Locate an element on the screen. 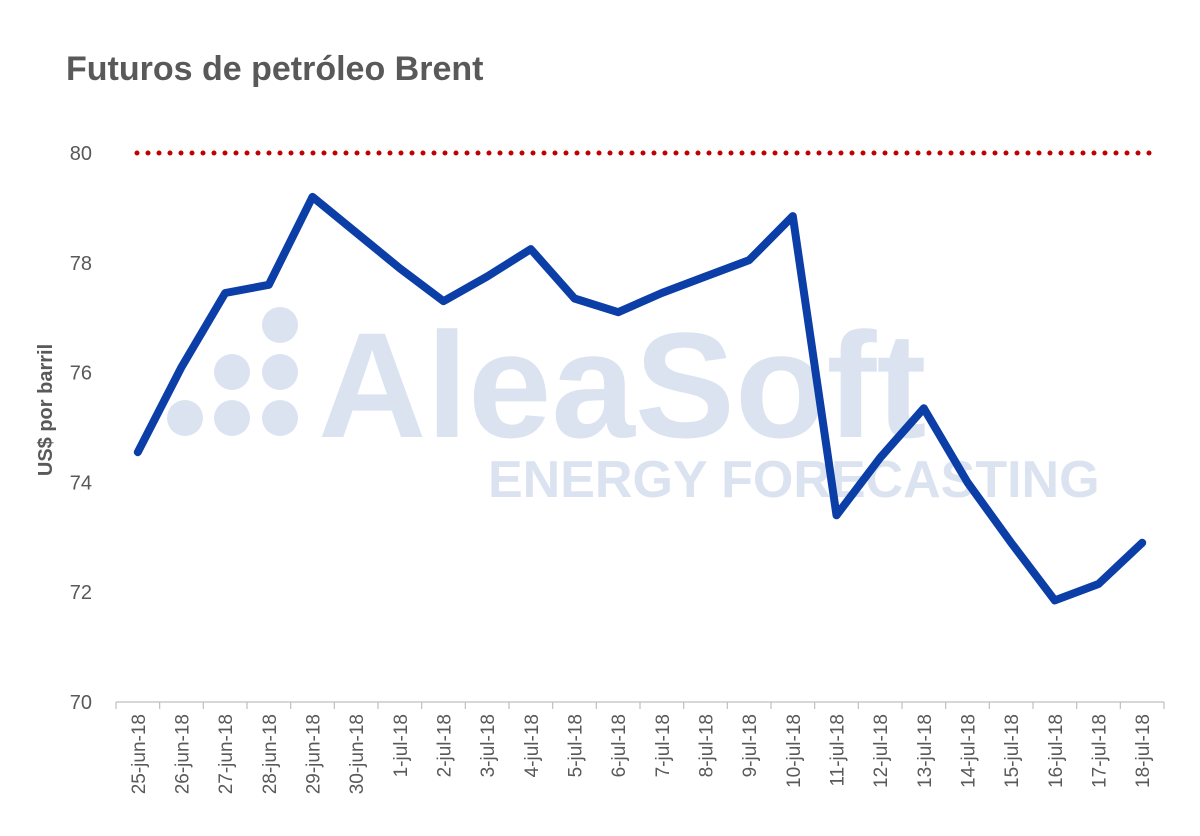 This screenshot has width=1200, height=836. x-tick-label: 18-jul-18 is located at coordinates (1143, 751).